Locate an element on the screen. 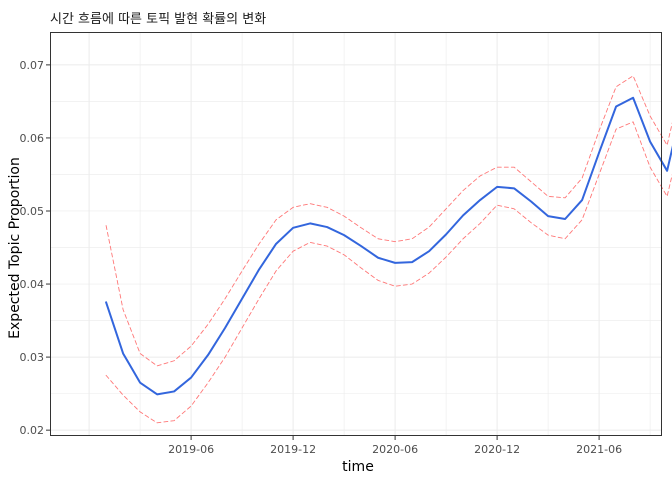 Image resolution: width=672 pixels, height=480 pixels. x-tick-label: 2019-12 is located at coordinates (293, 449).